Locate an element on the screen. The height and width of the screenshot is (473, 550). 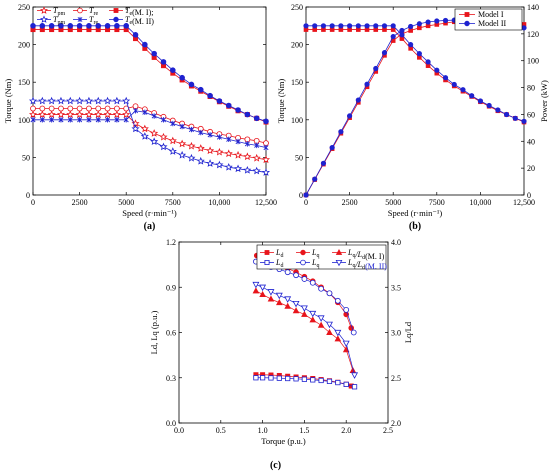
y-tick-label: 0.6 is located at coordinates (171, 333).